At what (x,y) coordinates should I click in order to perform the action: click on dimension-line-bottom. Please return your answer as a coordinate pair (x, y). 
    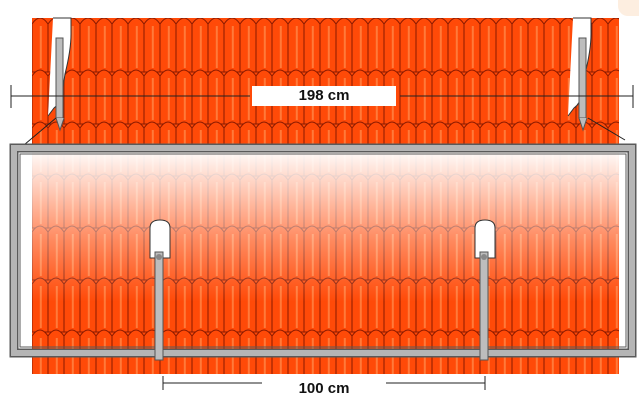
    Looking at the image, I should click on (324, 383).